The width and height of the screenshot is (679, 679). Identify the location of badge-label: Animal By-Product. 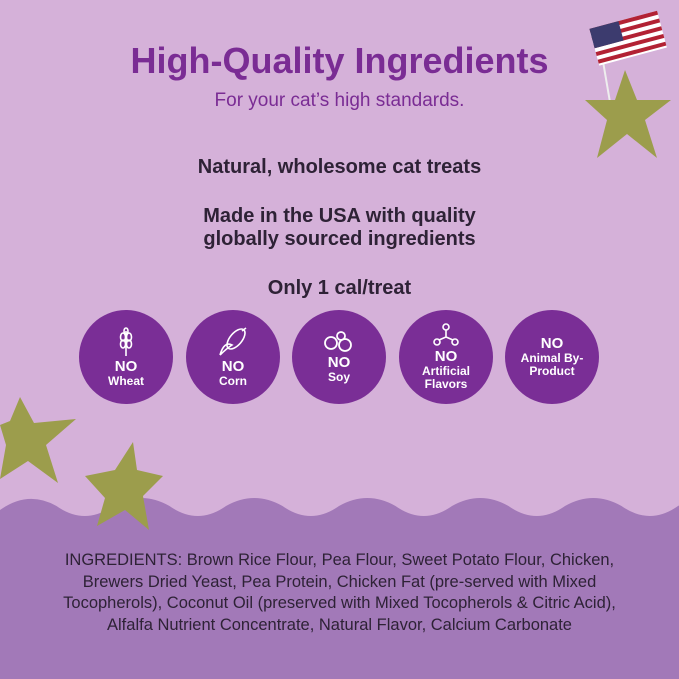
(552, 364).